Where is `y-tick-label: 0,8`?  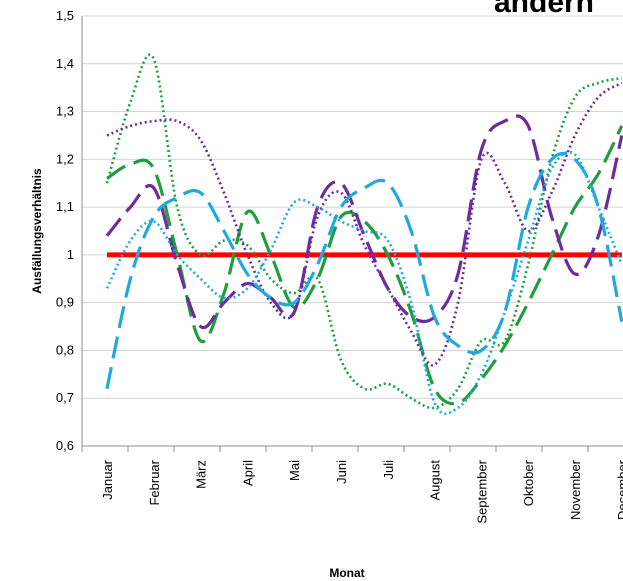
y-tick-label: 0,8 is located at coordinates (65, 349).